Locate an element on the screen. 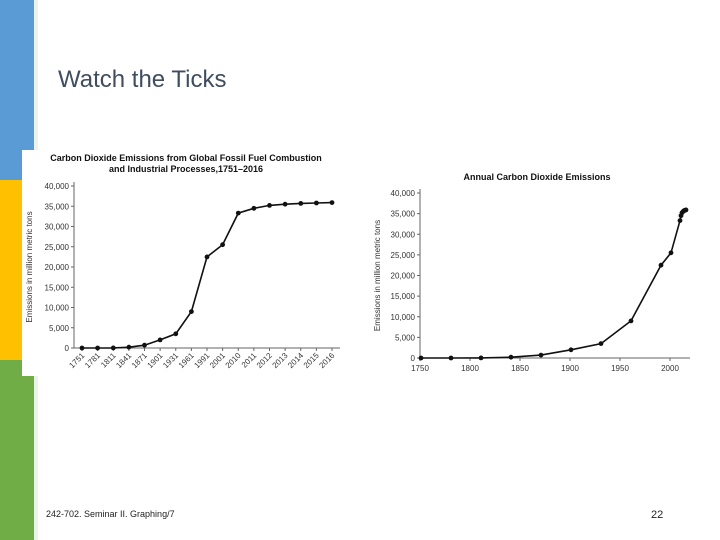  left-chart-title-line-2: and Industrial Processes,1751–2016 is located at coordinates (186, 169).